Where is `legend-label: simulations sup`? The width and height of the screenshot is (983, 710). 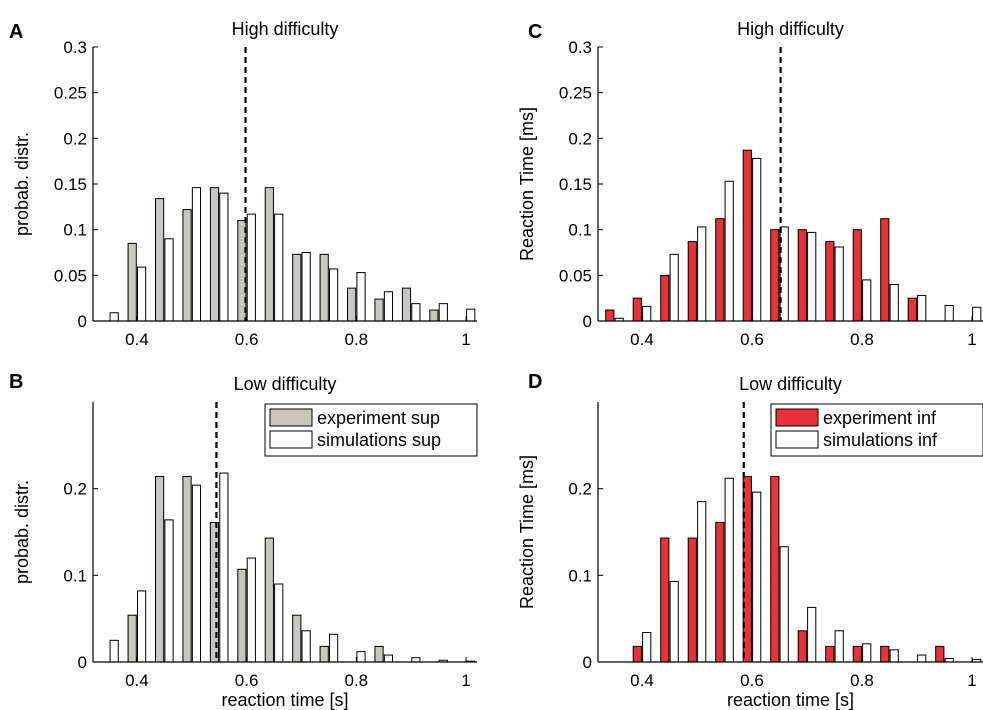
legend-label: simulations sup is located at coordinates (379, 440).